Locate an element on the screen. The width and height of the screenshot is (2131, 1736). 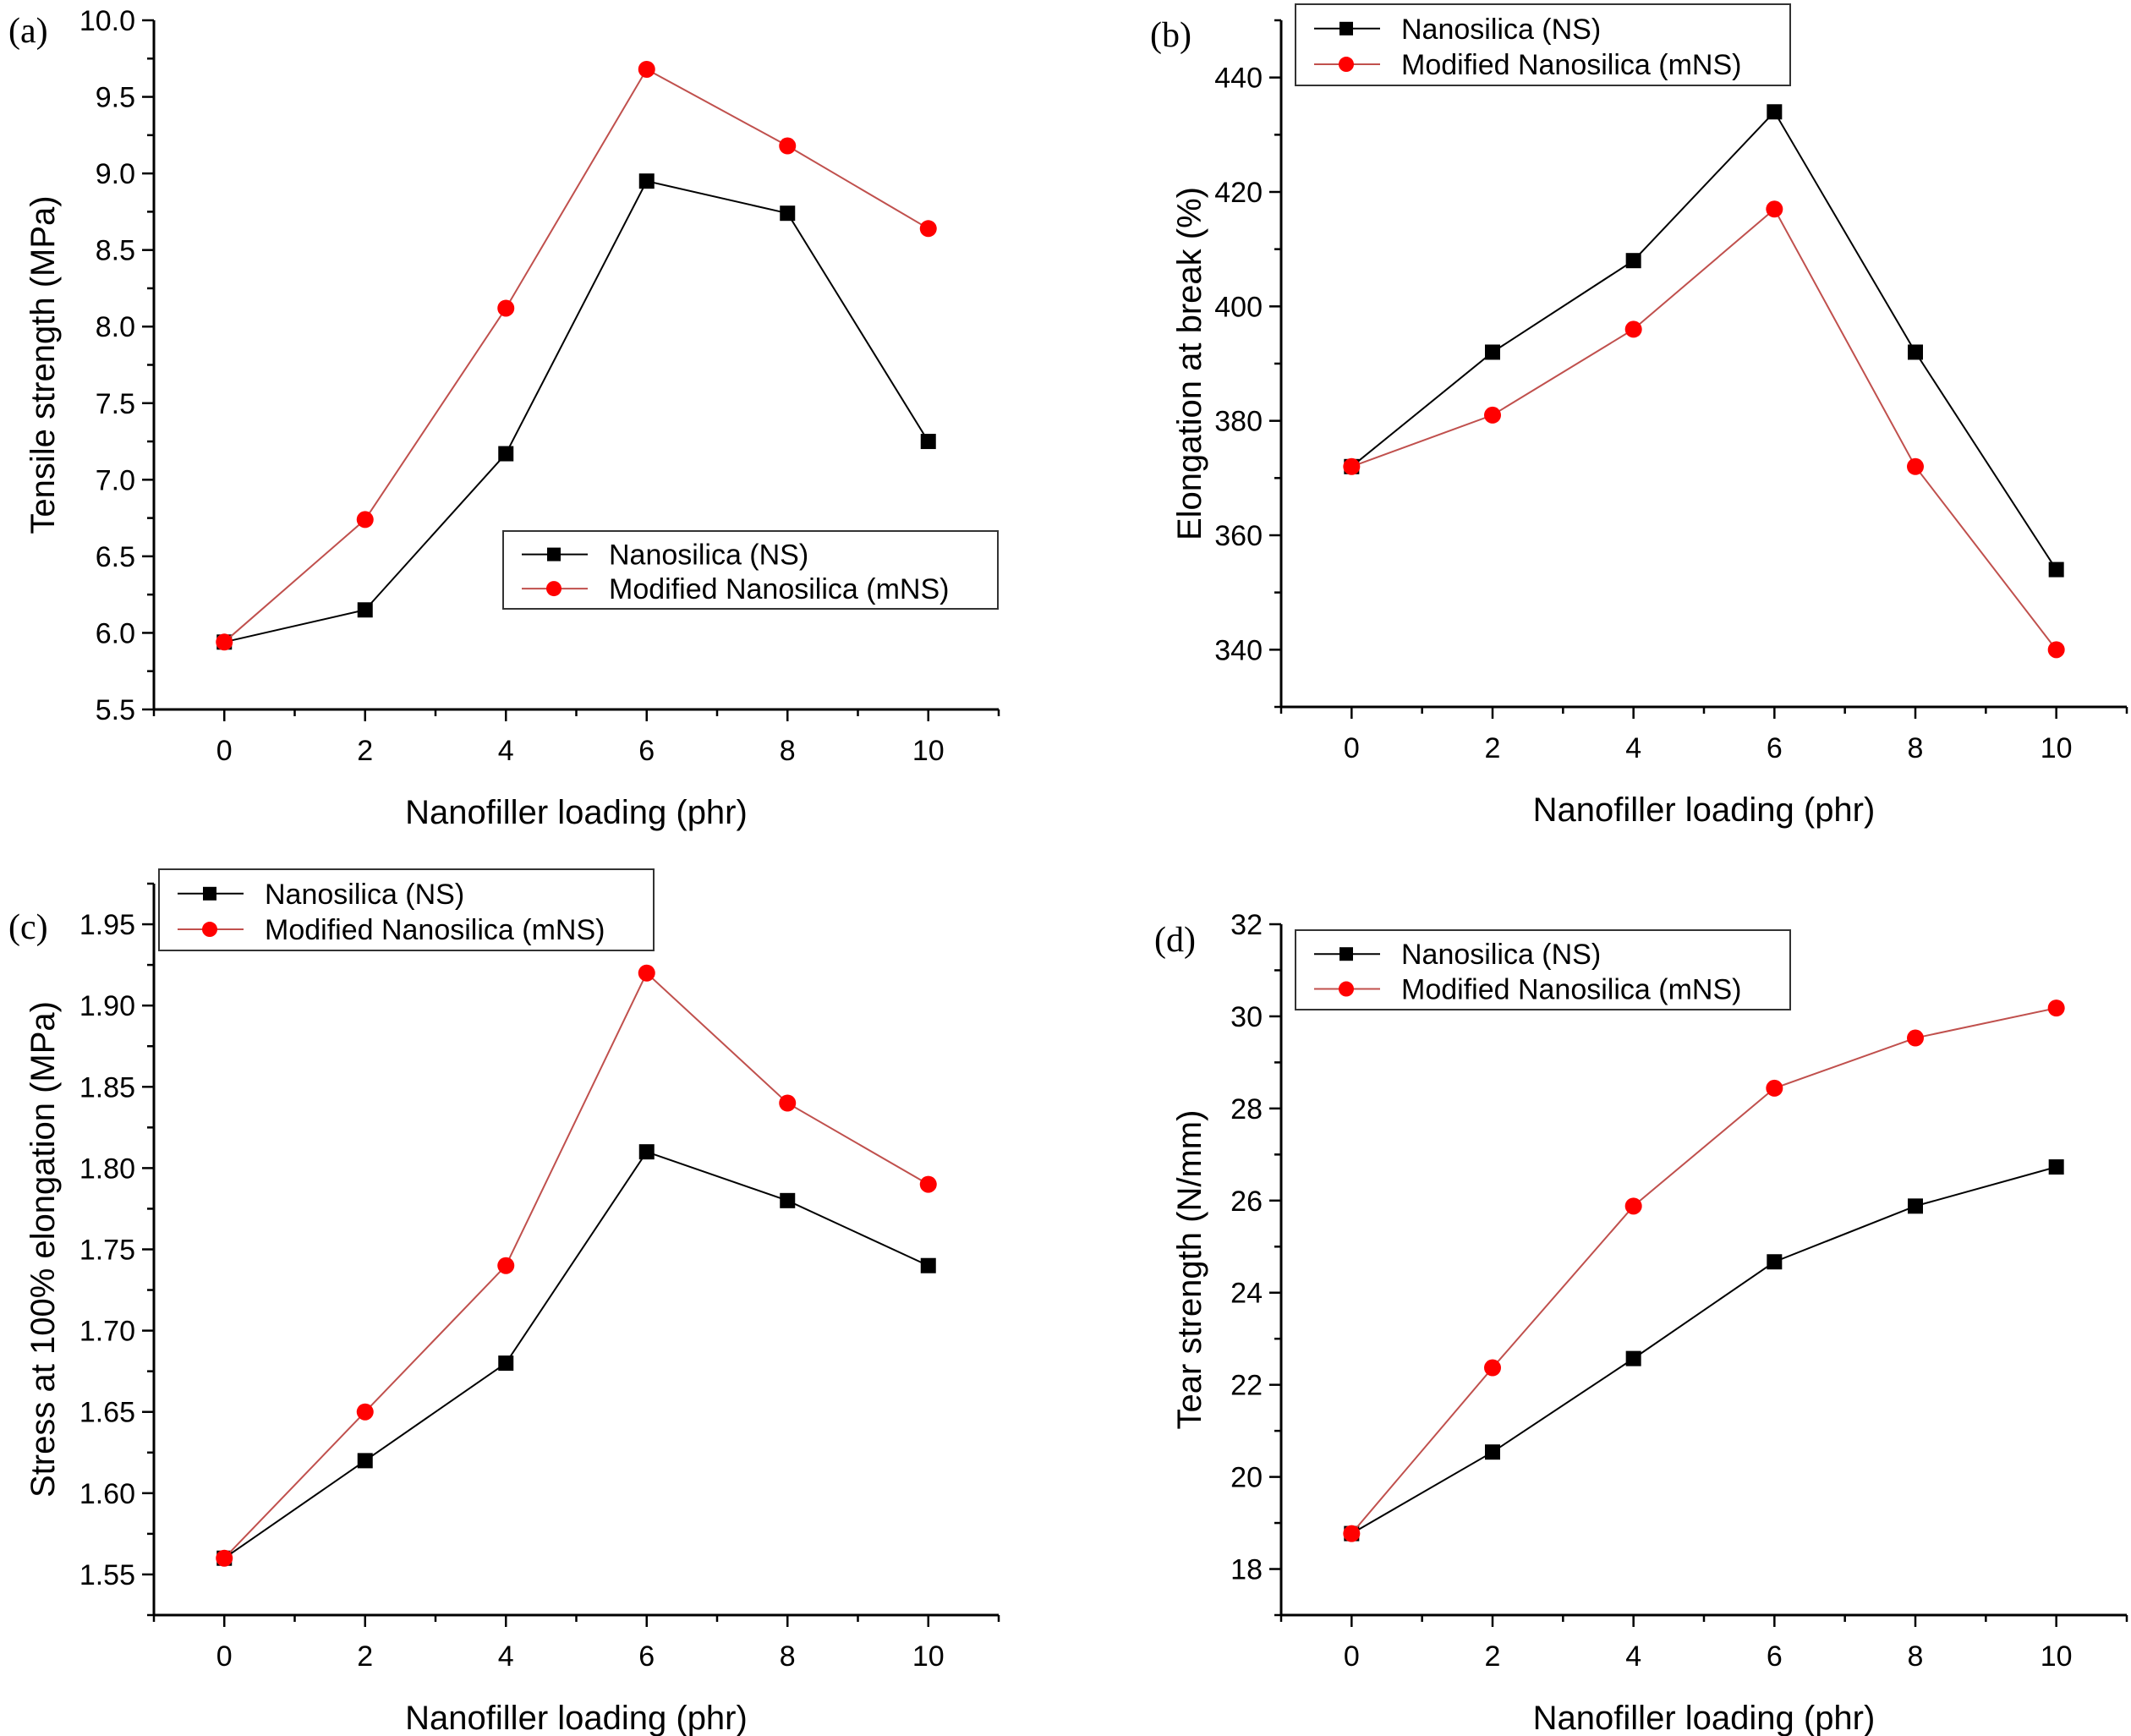
y-axis-label: Stress at 100% elongation (MPa) is located at coordinates (43, 1249).